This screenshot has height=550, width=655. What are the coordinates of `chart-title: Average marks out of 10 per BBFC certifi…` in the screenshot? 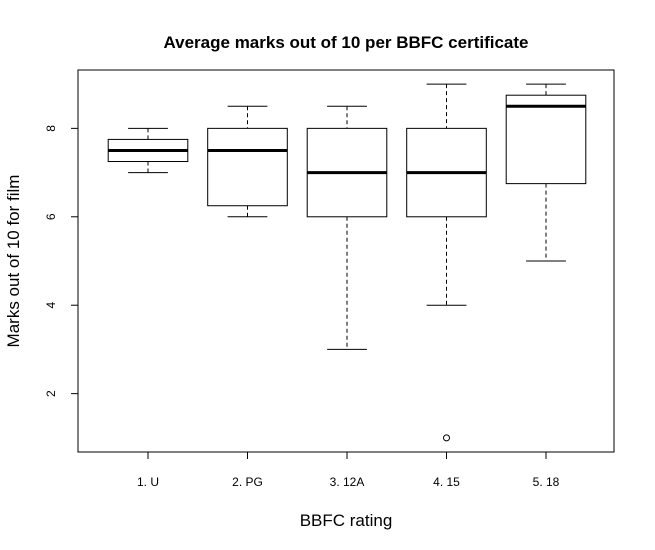 It's located at (346, 42).